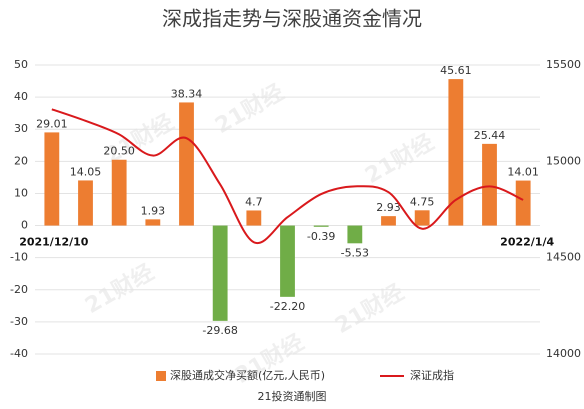 This screenshot has height=409, width=584. What do you see at coordinates (219, 330) in the screenshot?
I see `data-label: -29.68` at bounding box center [219, 330].